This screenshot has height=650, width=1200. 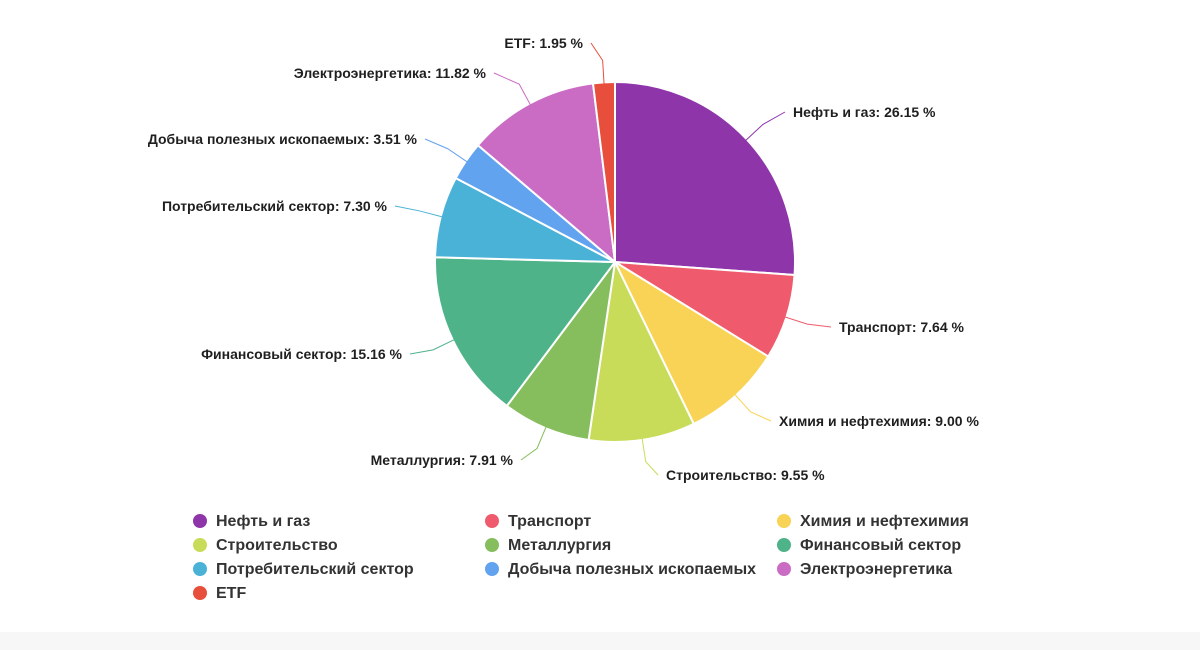 What do you see at coordinates (559, 545) in the screenshot?
I see `legend-label: Металлургия` at bounding box center [559, 545].